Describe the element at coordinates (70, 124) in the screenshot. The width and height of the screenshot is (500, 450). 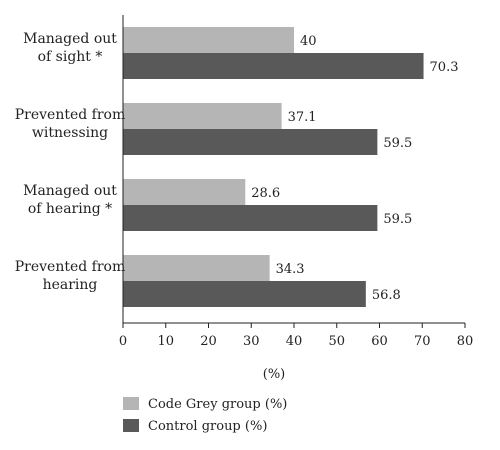
I see `category-label-1: Prevented from witnessing` at that location.